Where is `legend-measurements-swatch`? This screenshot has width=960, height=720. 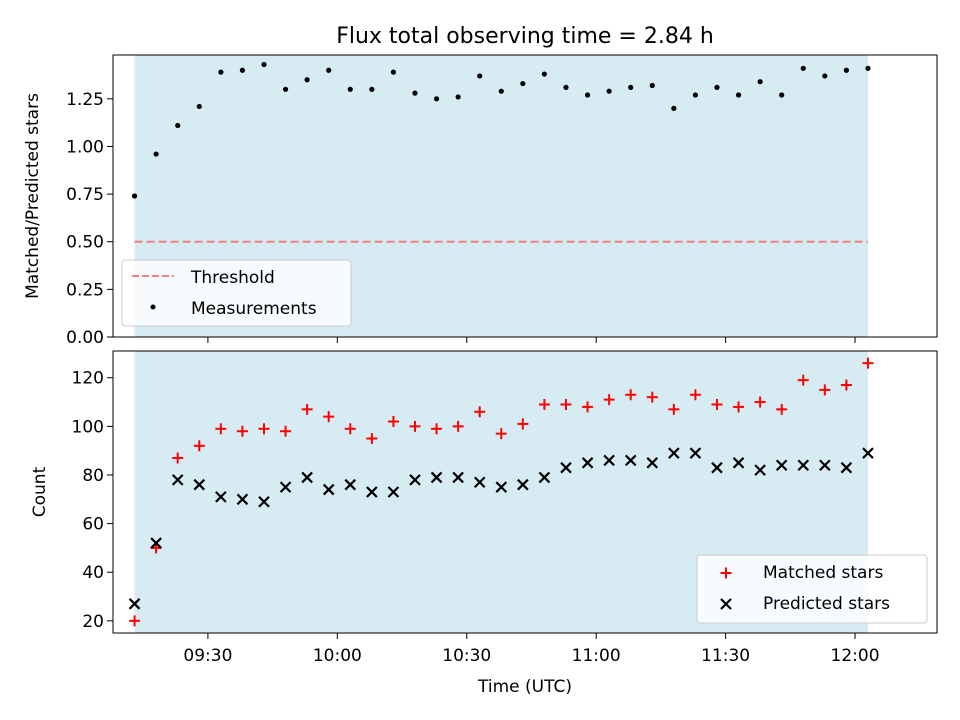
legend-measurements-swatch is located at coordinates (153, 307).